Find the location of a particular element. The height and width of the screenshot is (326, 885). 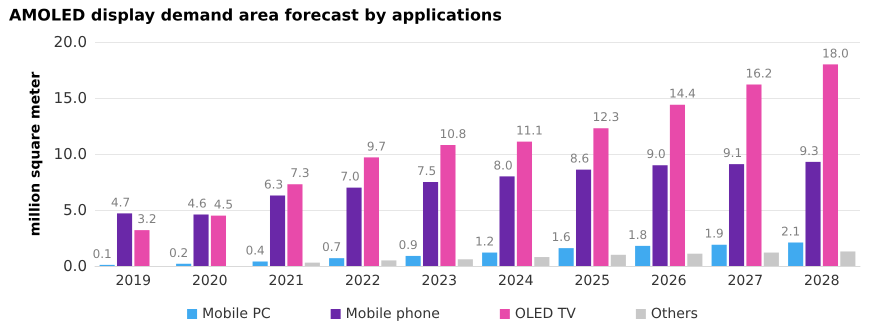

data-label: 12.3 is located at coordinates (606, 117).